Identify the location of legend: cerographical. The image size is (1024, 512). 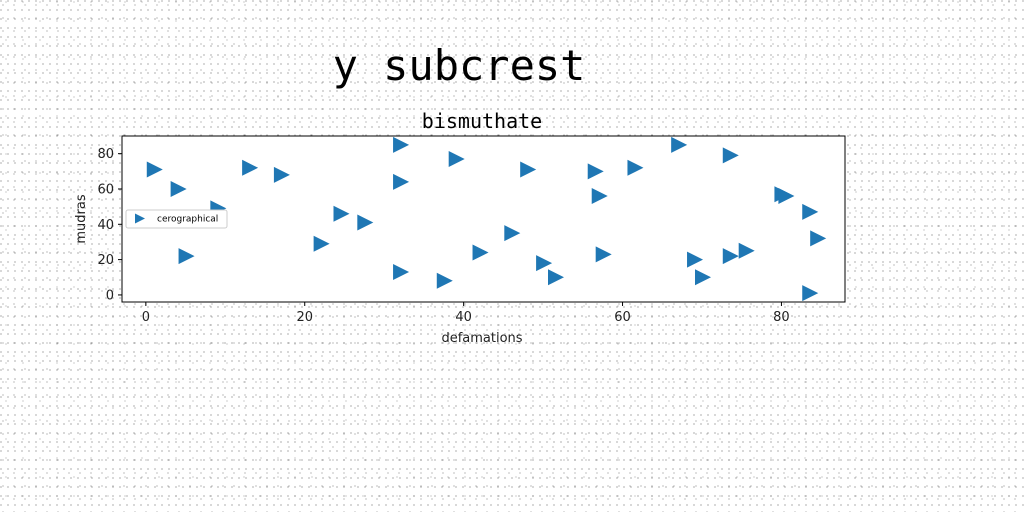
(176, 219).